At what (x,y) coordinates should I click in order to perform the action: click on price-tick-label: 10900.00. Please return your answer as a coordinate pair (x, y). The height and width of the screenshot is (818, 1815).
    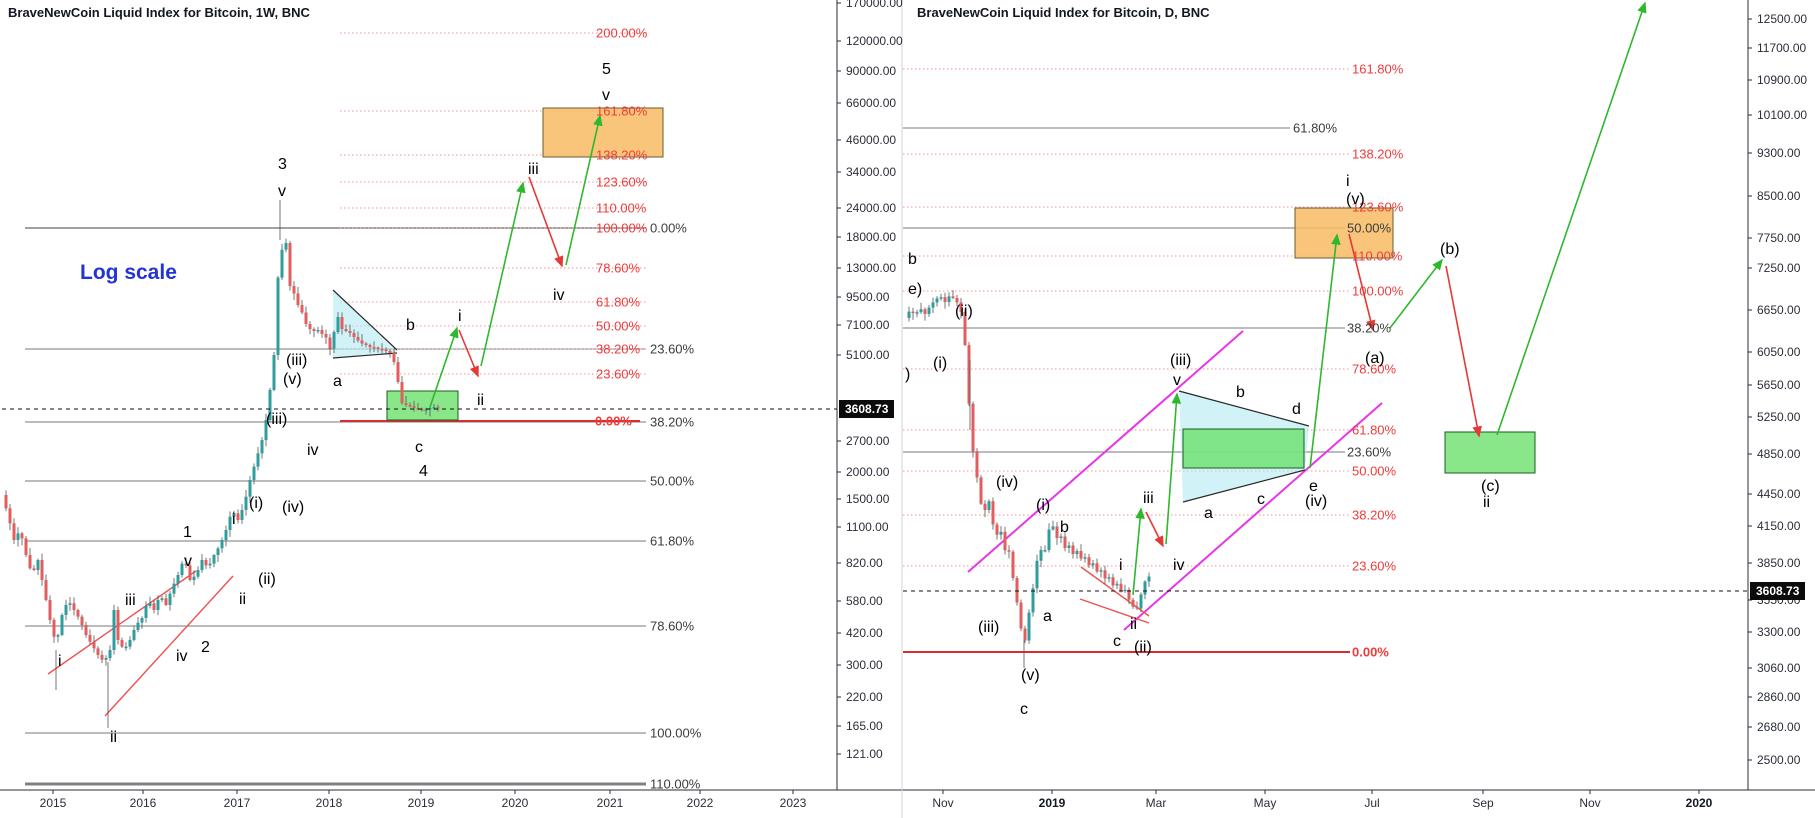
    Looking at the image, I should click on (1782, 80).